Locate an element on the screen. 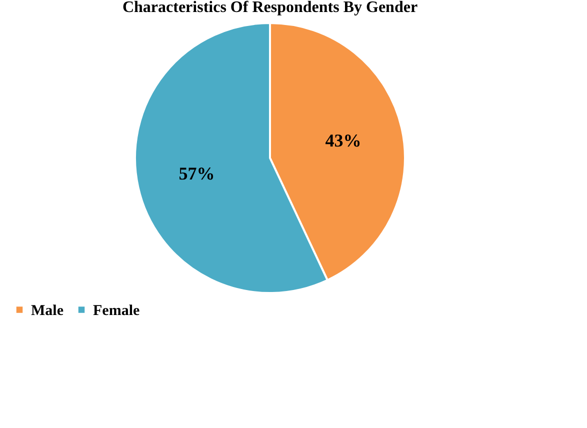 This screenshot has height=428, width=587. legend-label: Female is located at coordinates (116, 310).